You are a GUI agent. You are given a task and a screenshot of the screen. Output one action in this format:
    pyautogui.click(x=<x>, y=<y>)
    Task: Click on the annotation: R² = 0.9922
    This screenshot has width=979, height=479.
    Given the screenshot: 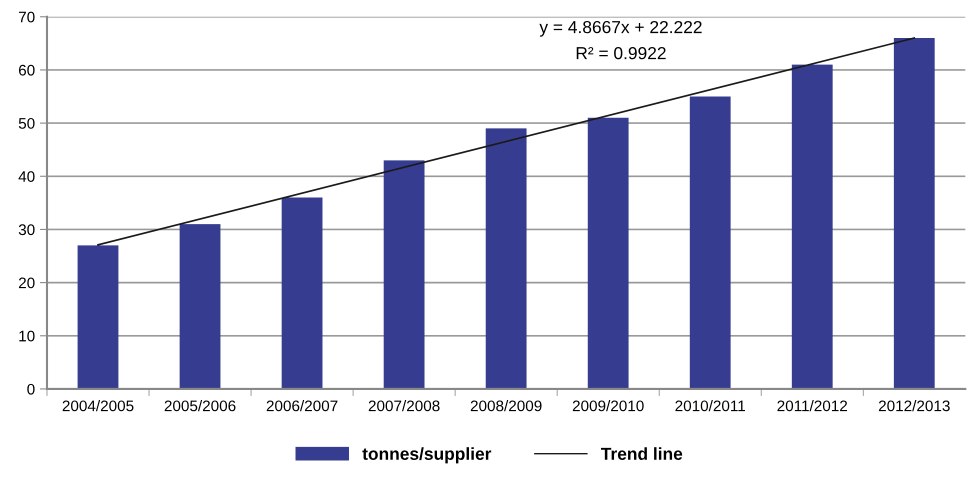 What is the action you would take?
    pyautogui.click(x=621, y=53)
    